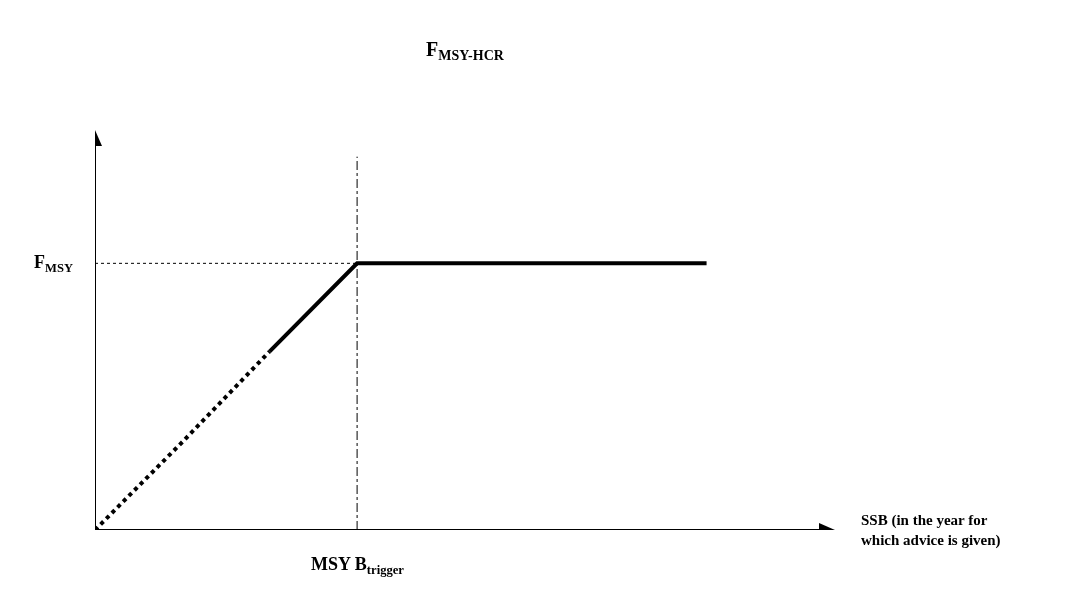 The height and width of the screenshot is (600, 1086). What do you see at coordinates (358, 565) in the screenshot?
I see `text: MSY B$_{trigger}$` at bounding box center [358, 565].